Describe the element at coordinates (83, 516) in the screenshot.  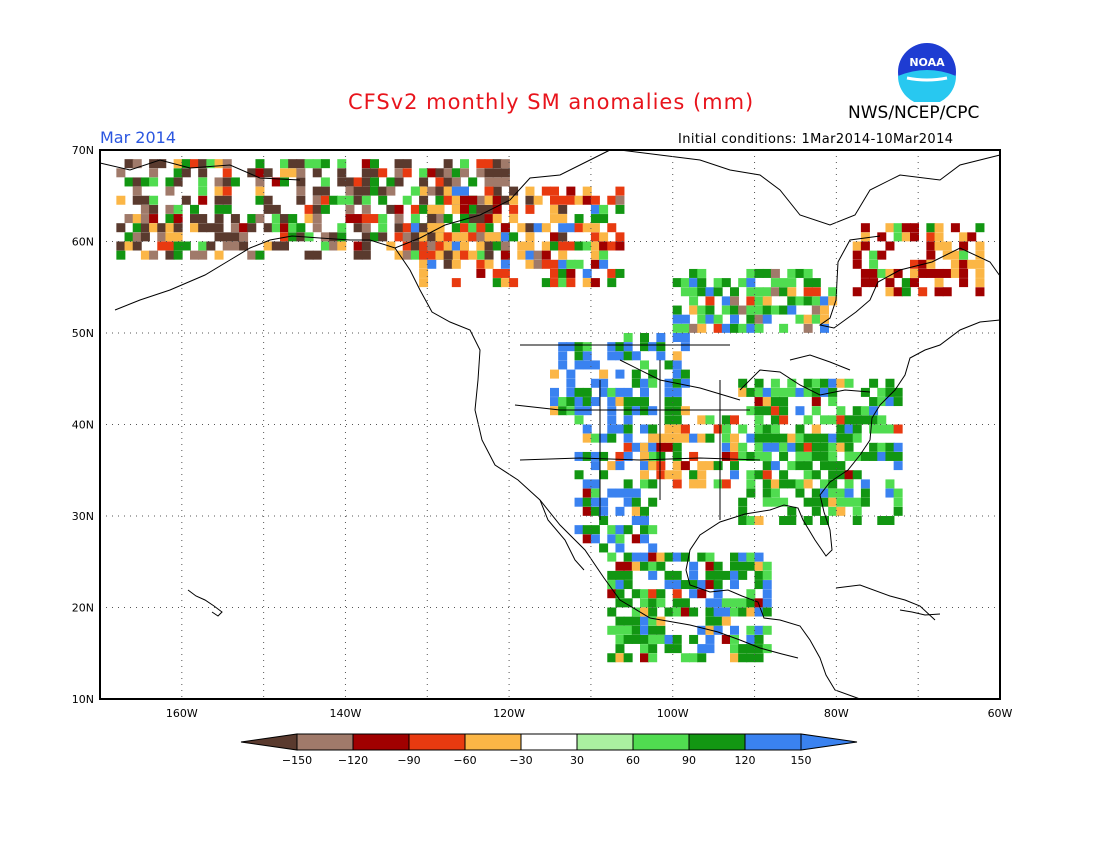
I see `lat-tick-label: 30N` at that location.